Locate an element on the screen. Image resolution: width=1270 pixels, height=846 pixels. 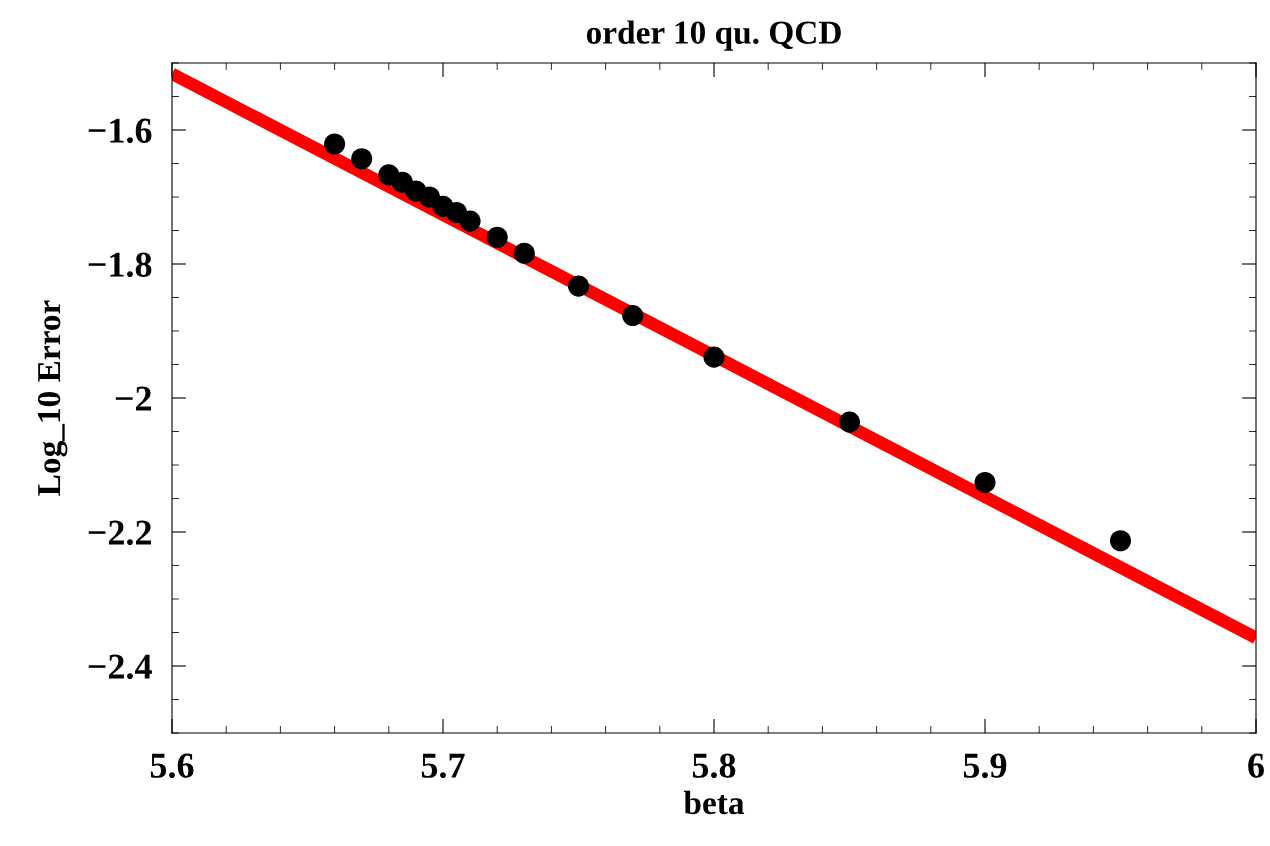
x-tick-label: 6 is located at coordinates (1256, 765).